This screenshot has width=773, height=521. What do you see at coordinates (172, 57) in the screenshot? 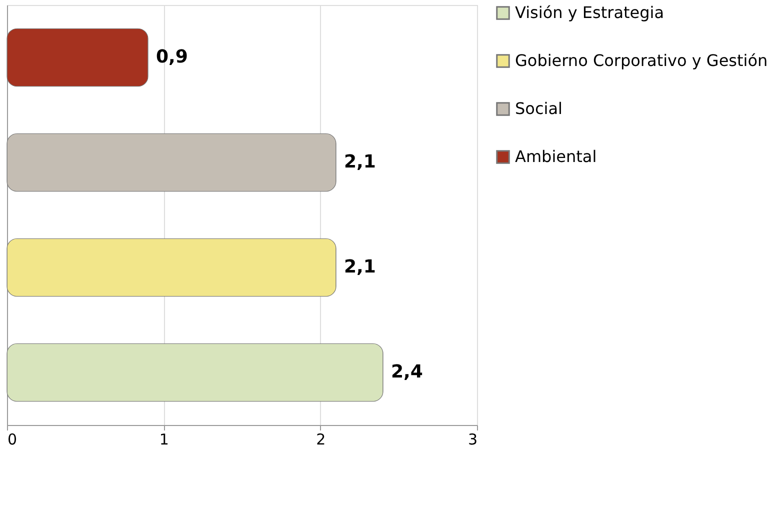
I see `data-label: 0,9` at bounding box center [172, 57].